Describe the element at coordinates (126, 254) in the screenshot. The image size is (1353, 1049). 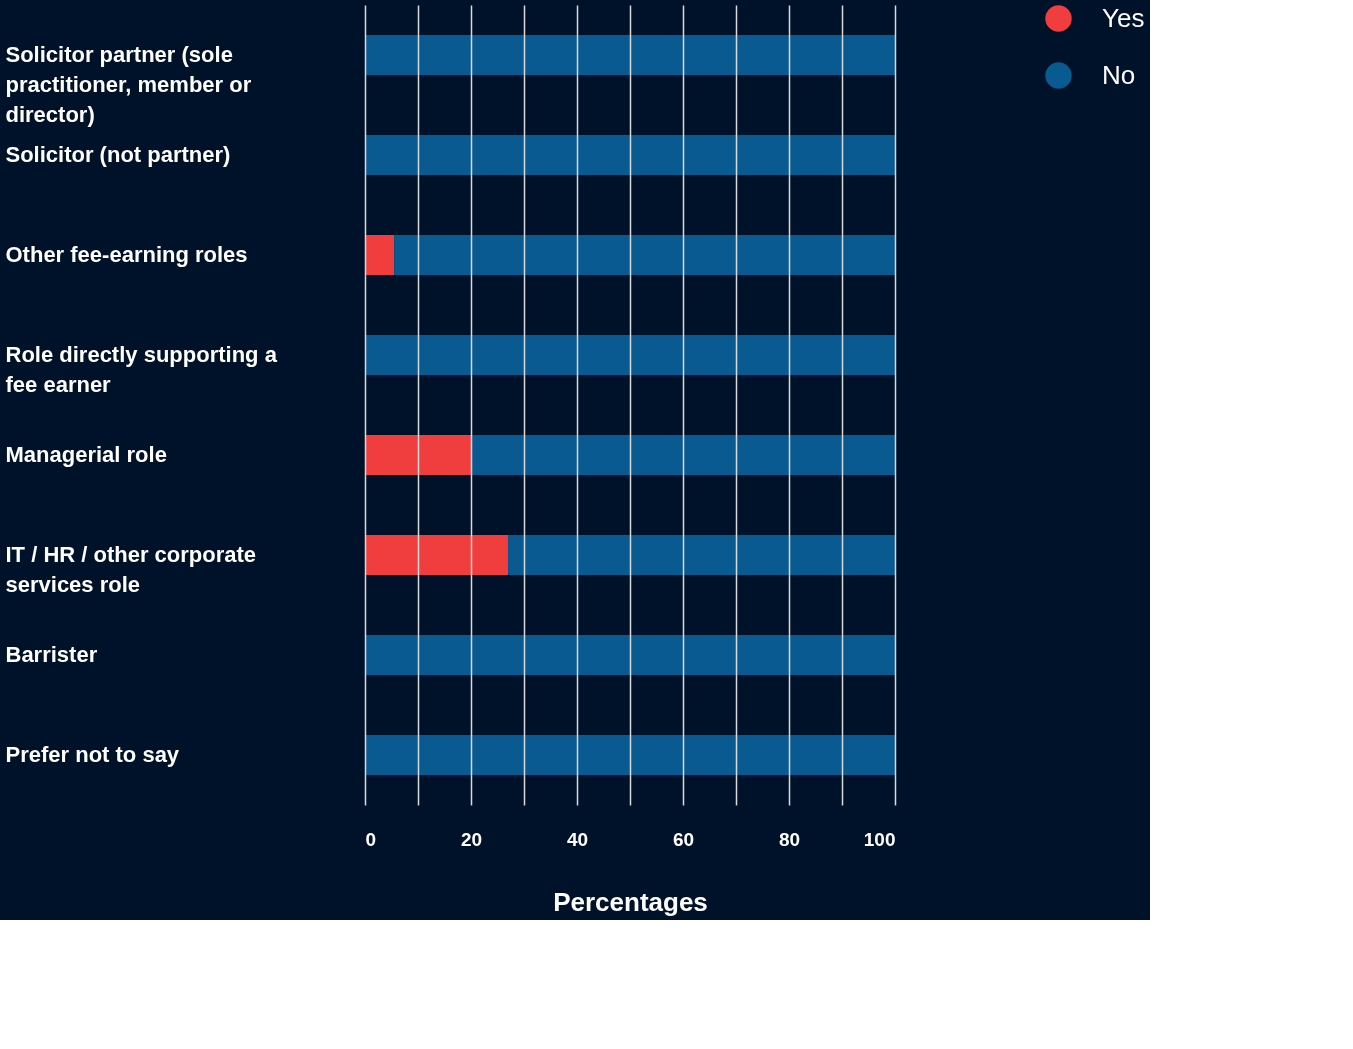
I see `y-tick-label: Other fee-earning roles` at that location.